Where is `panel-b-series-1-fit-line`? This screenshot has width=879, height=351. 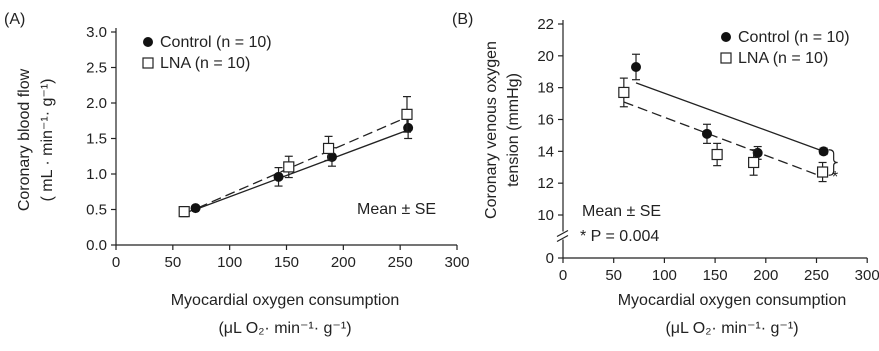 panel-b-series-1-fit-line is located at coordinates (729, 117).